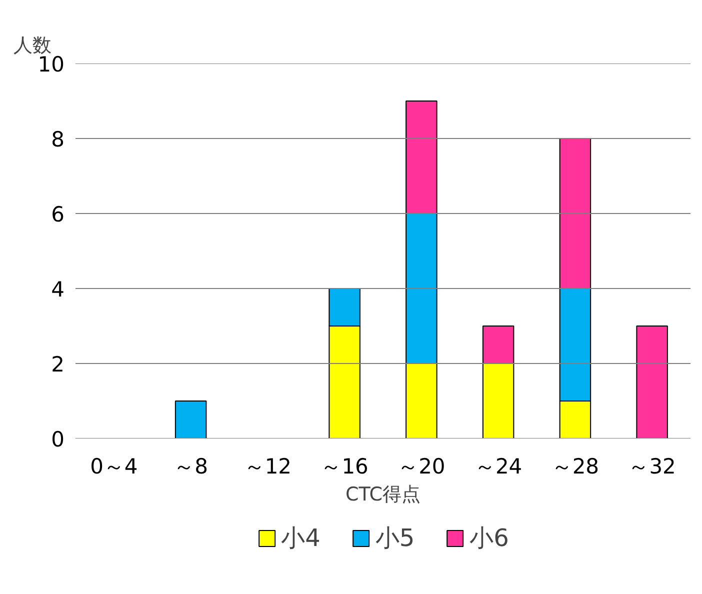  I want to click on x-tick-label: ～32, so click(652, 466).